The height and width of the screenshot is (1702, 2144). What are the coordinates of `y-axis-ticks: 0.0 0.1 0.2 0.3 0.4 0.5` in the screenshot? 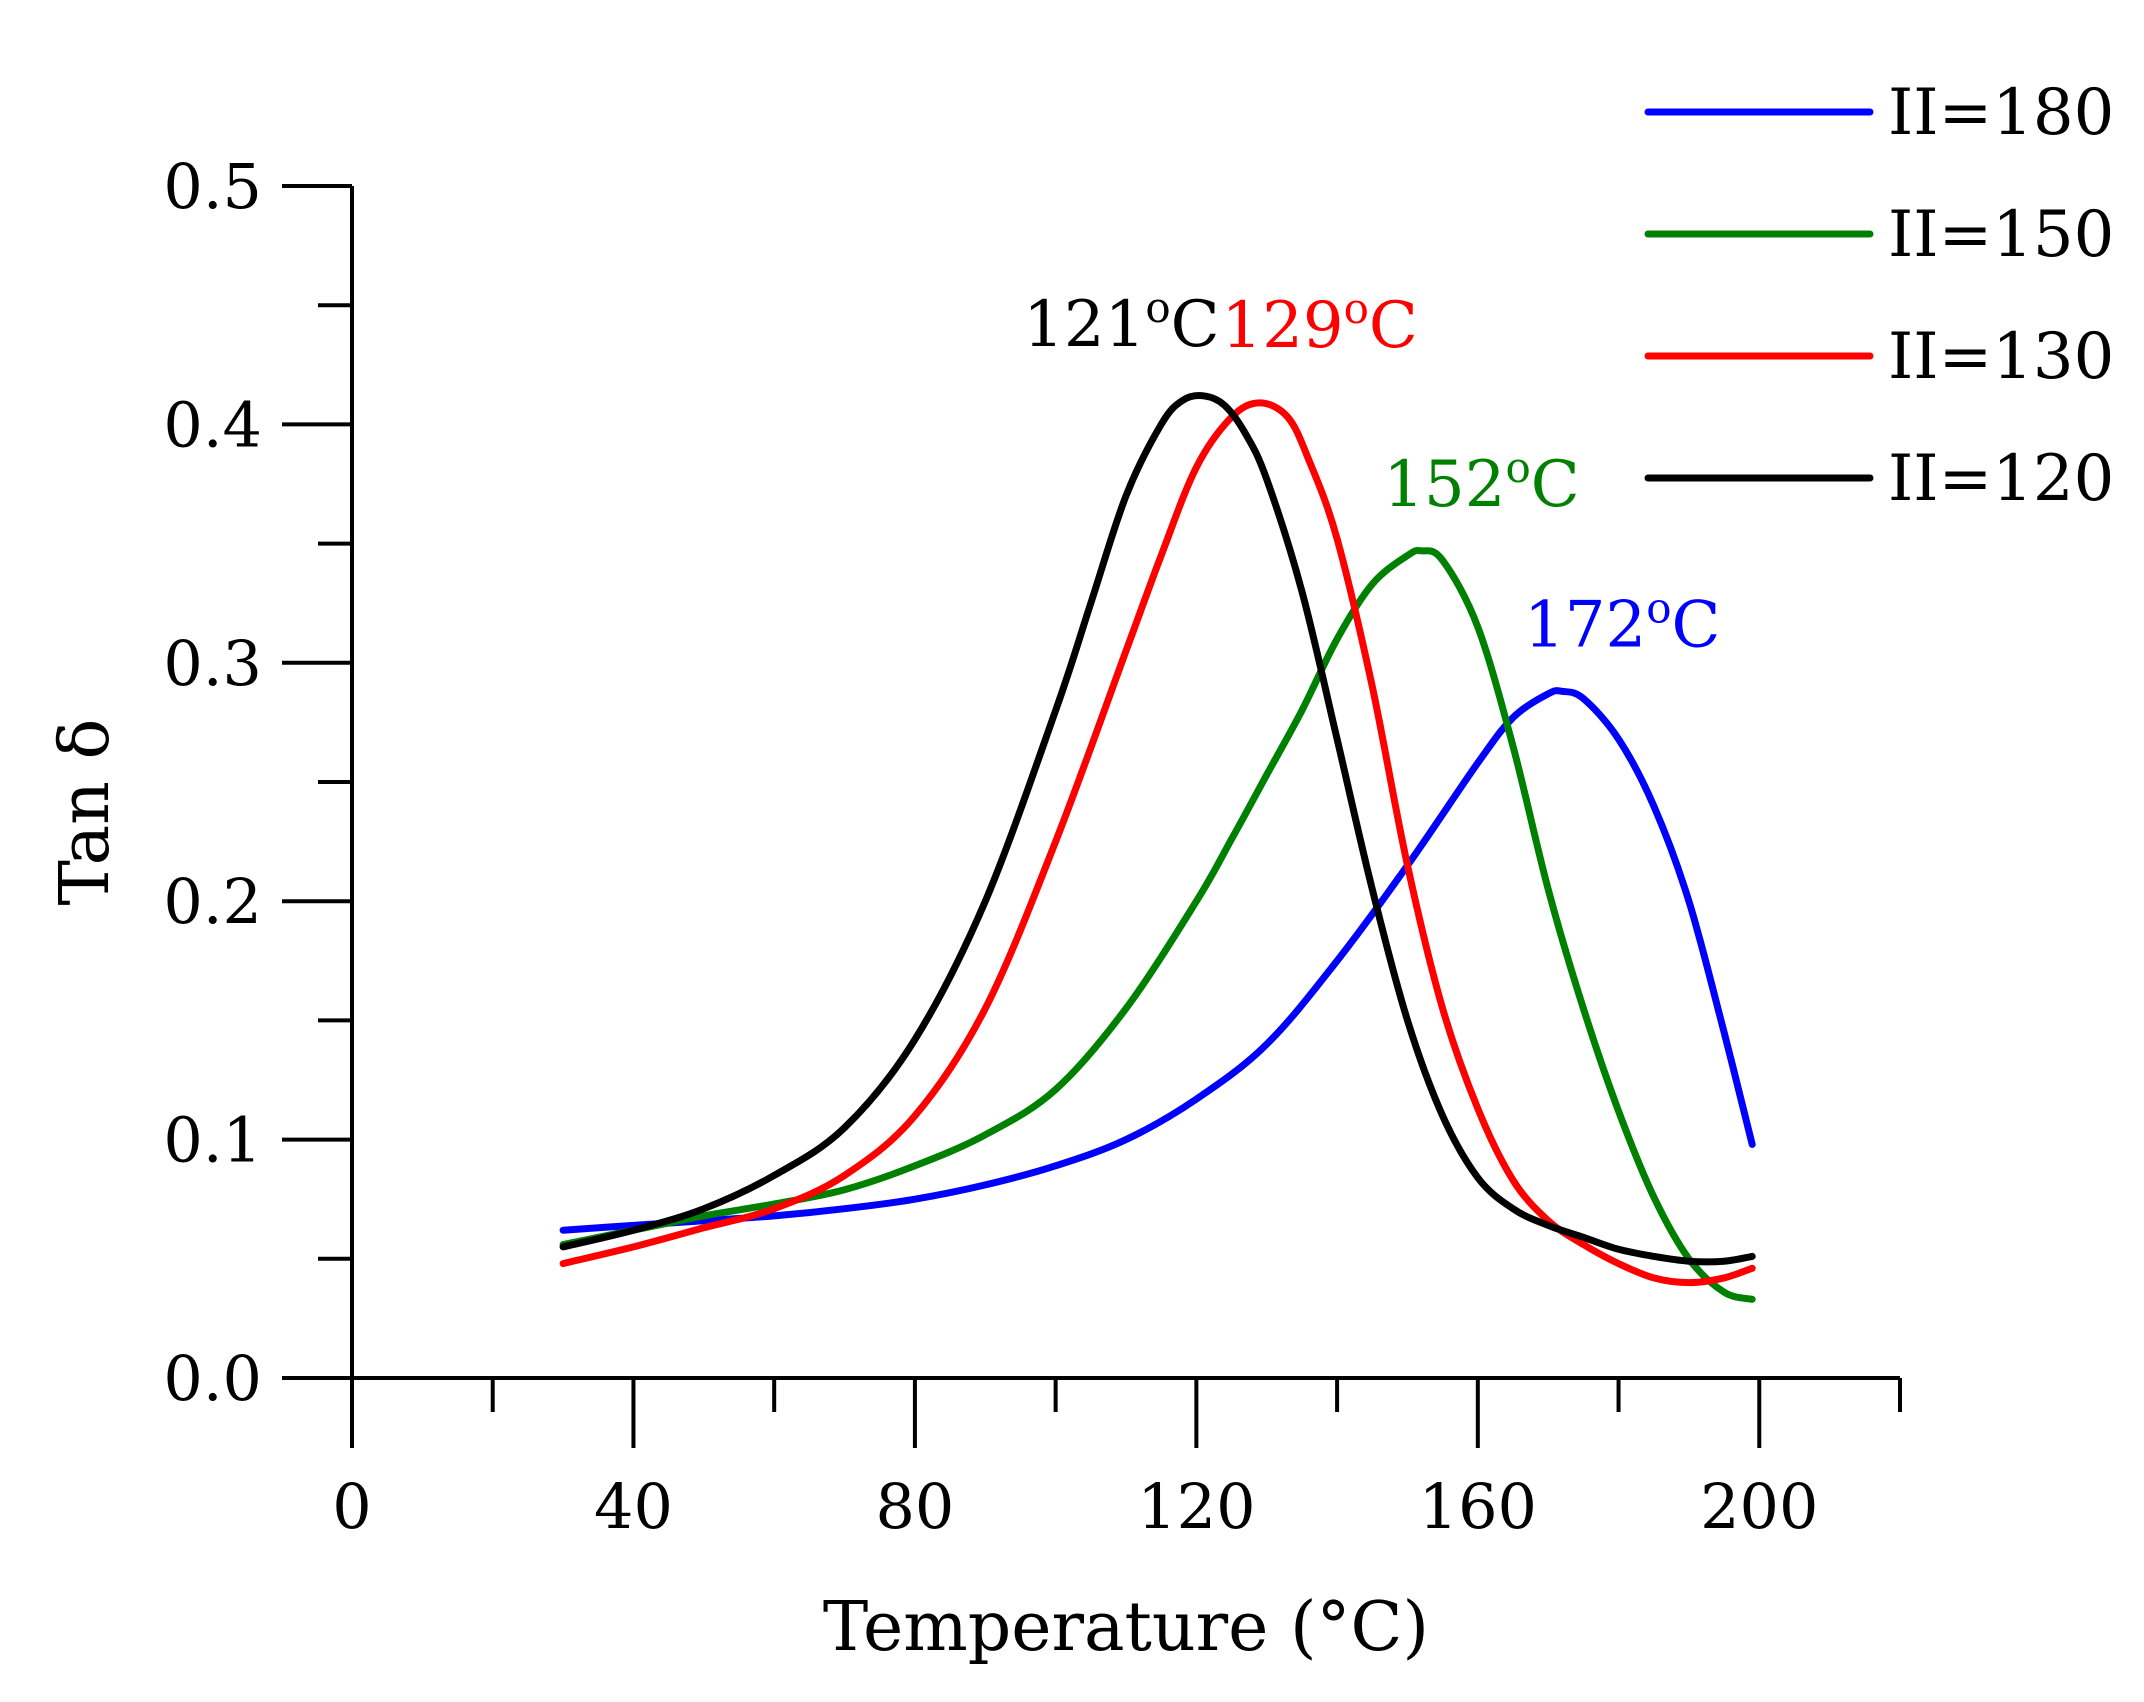 It's located at (257, 782).